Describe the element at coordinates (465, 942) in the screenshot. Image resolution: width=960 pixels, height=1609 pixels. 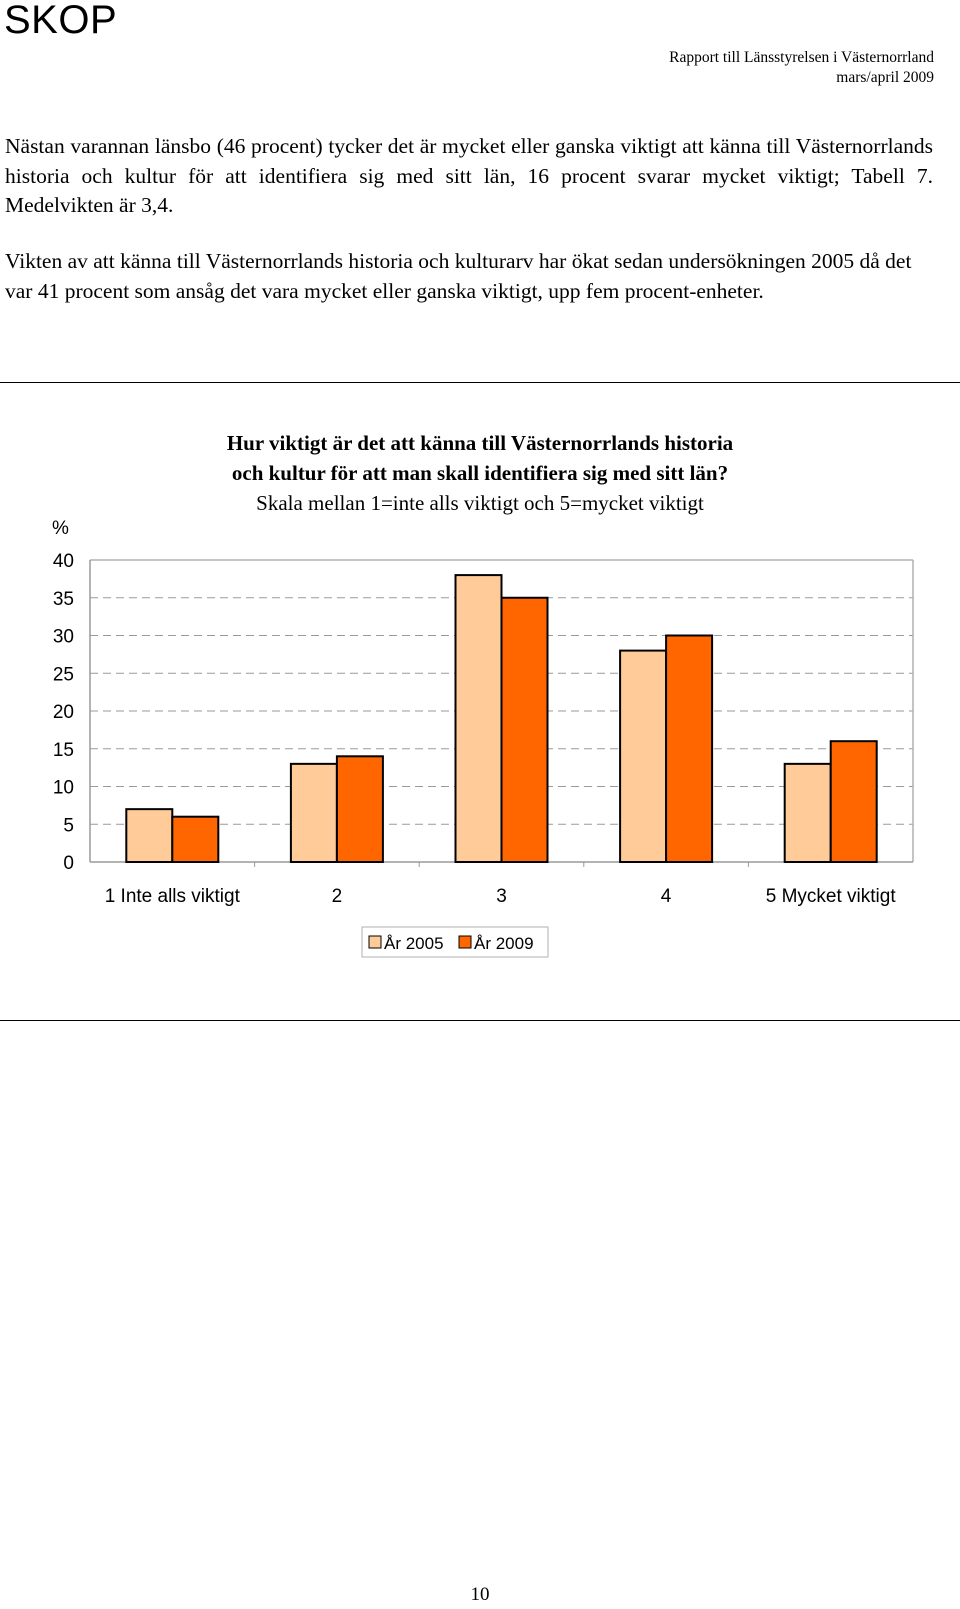
I see `legend-swatch-2009` at that location.